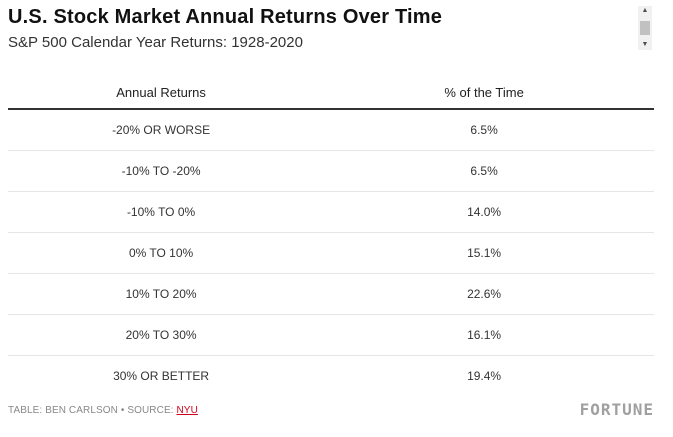 This screenshot has height=437, width=673. Describe the element at coordinates (161, 171) in the screenshot. I see `return-range-cell: -10% TO -20%` at that location.